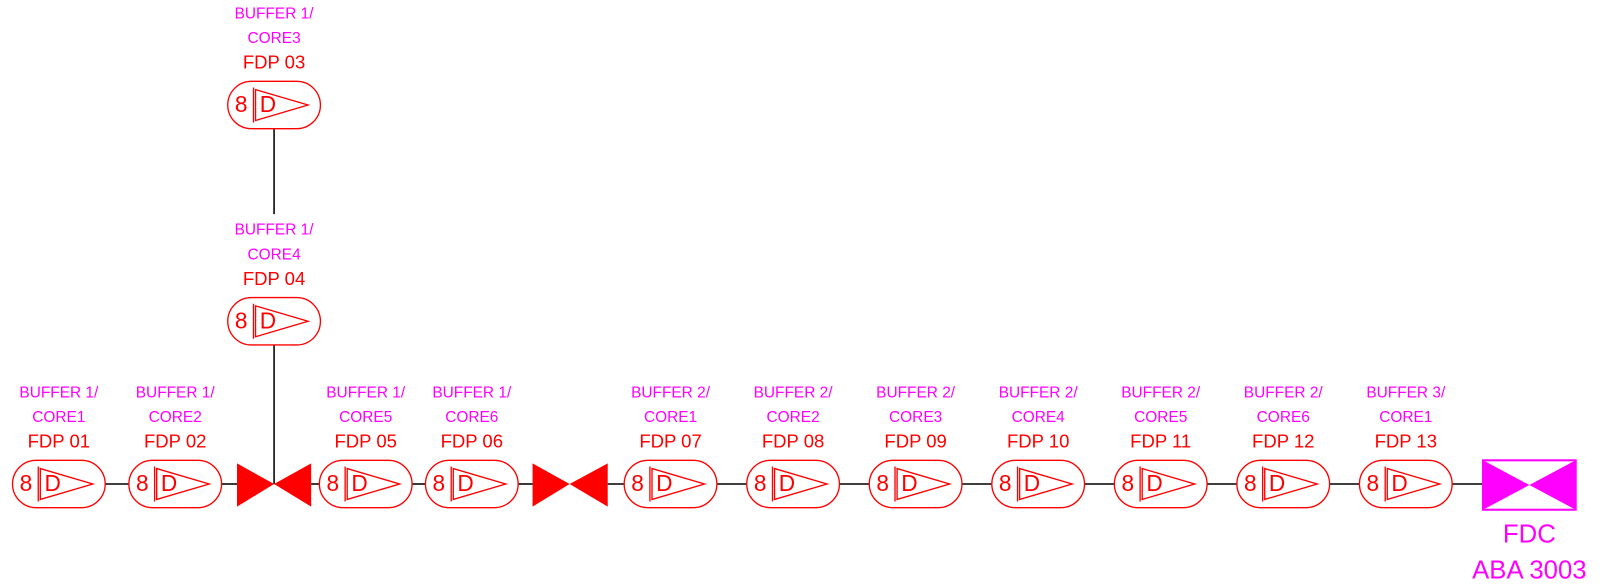 Image resolution: width=1615 pixels, height=588 pixels. I want to click on core-label: CORE6, so click(471, 417).